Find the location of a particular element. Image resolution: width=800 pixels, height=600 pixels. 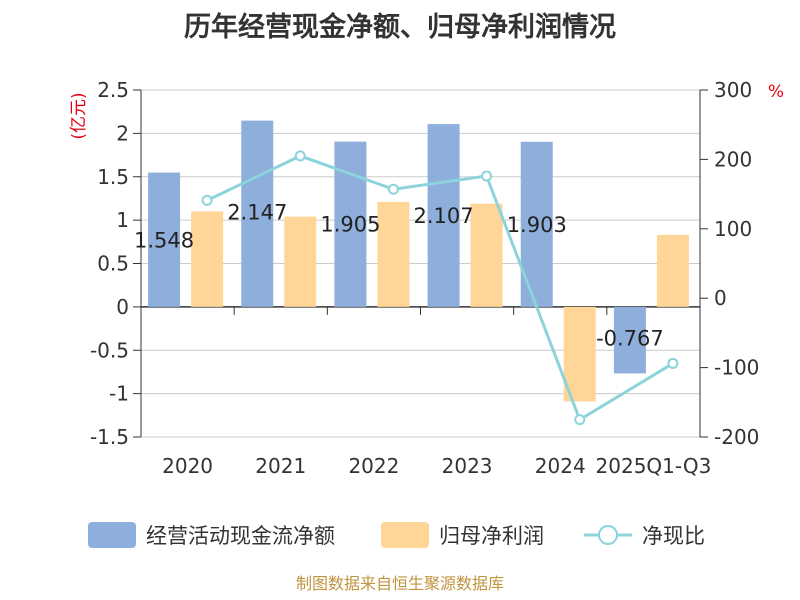

x-tick-label: 2021 is located at coordinates (280, 466).